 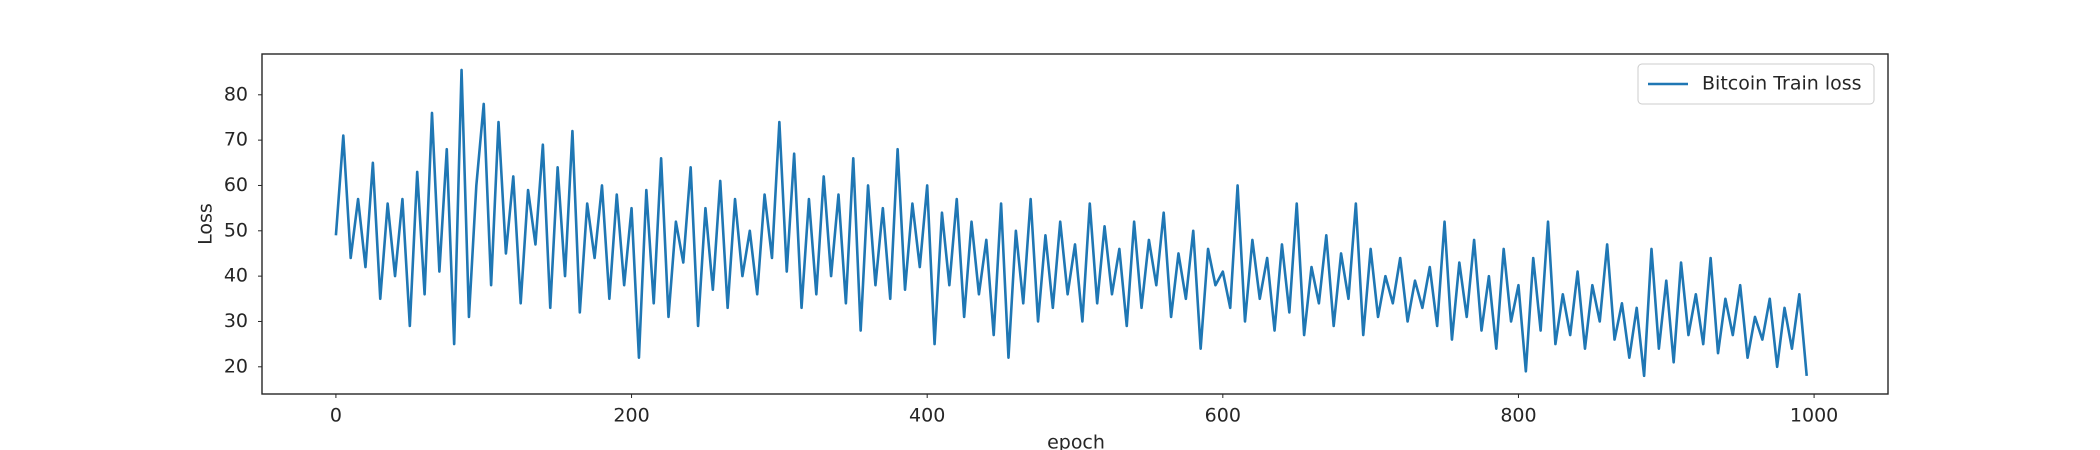 What do you see at coordinates (236, 94) in the screenshot?
I see `y-tick-label: 80` at bounding box center [236, 94].